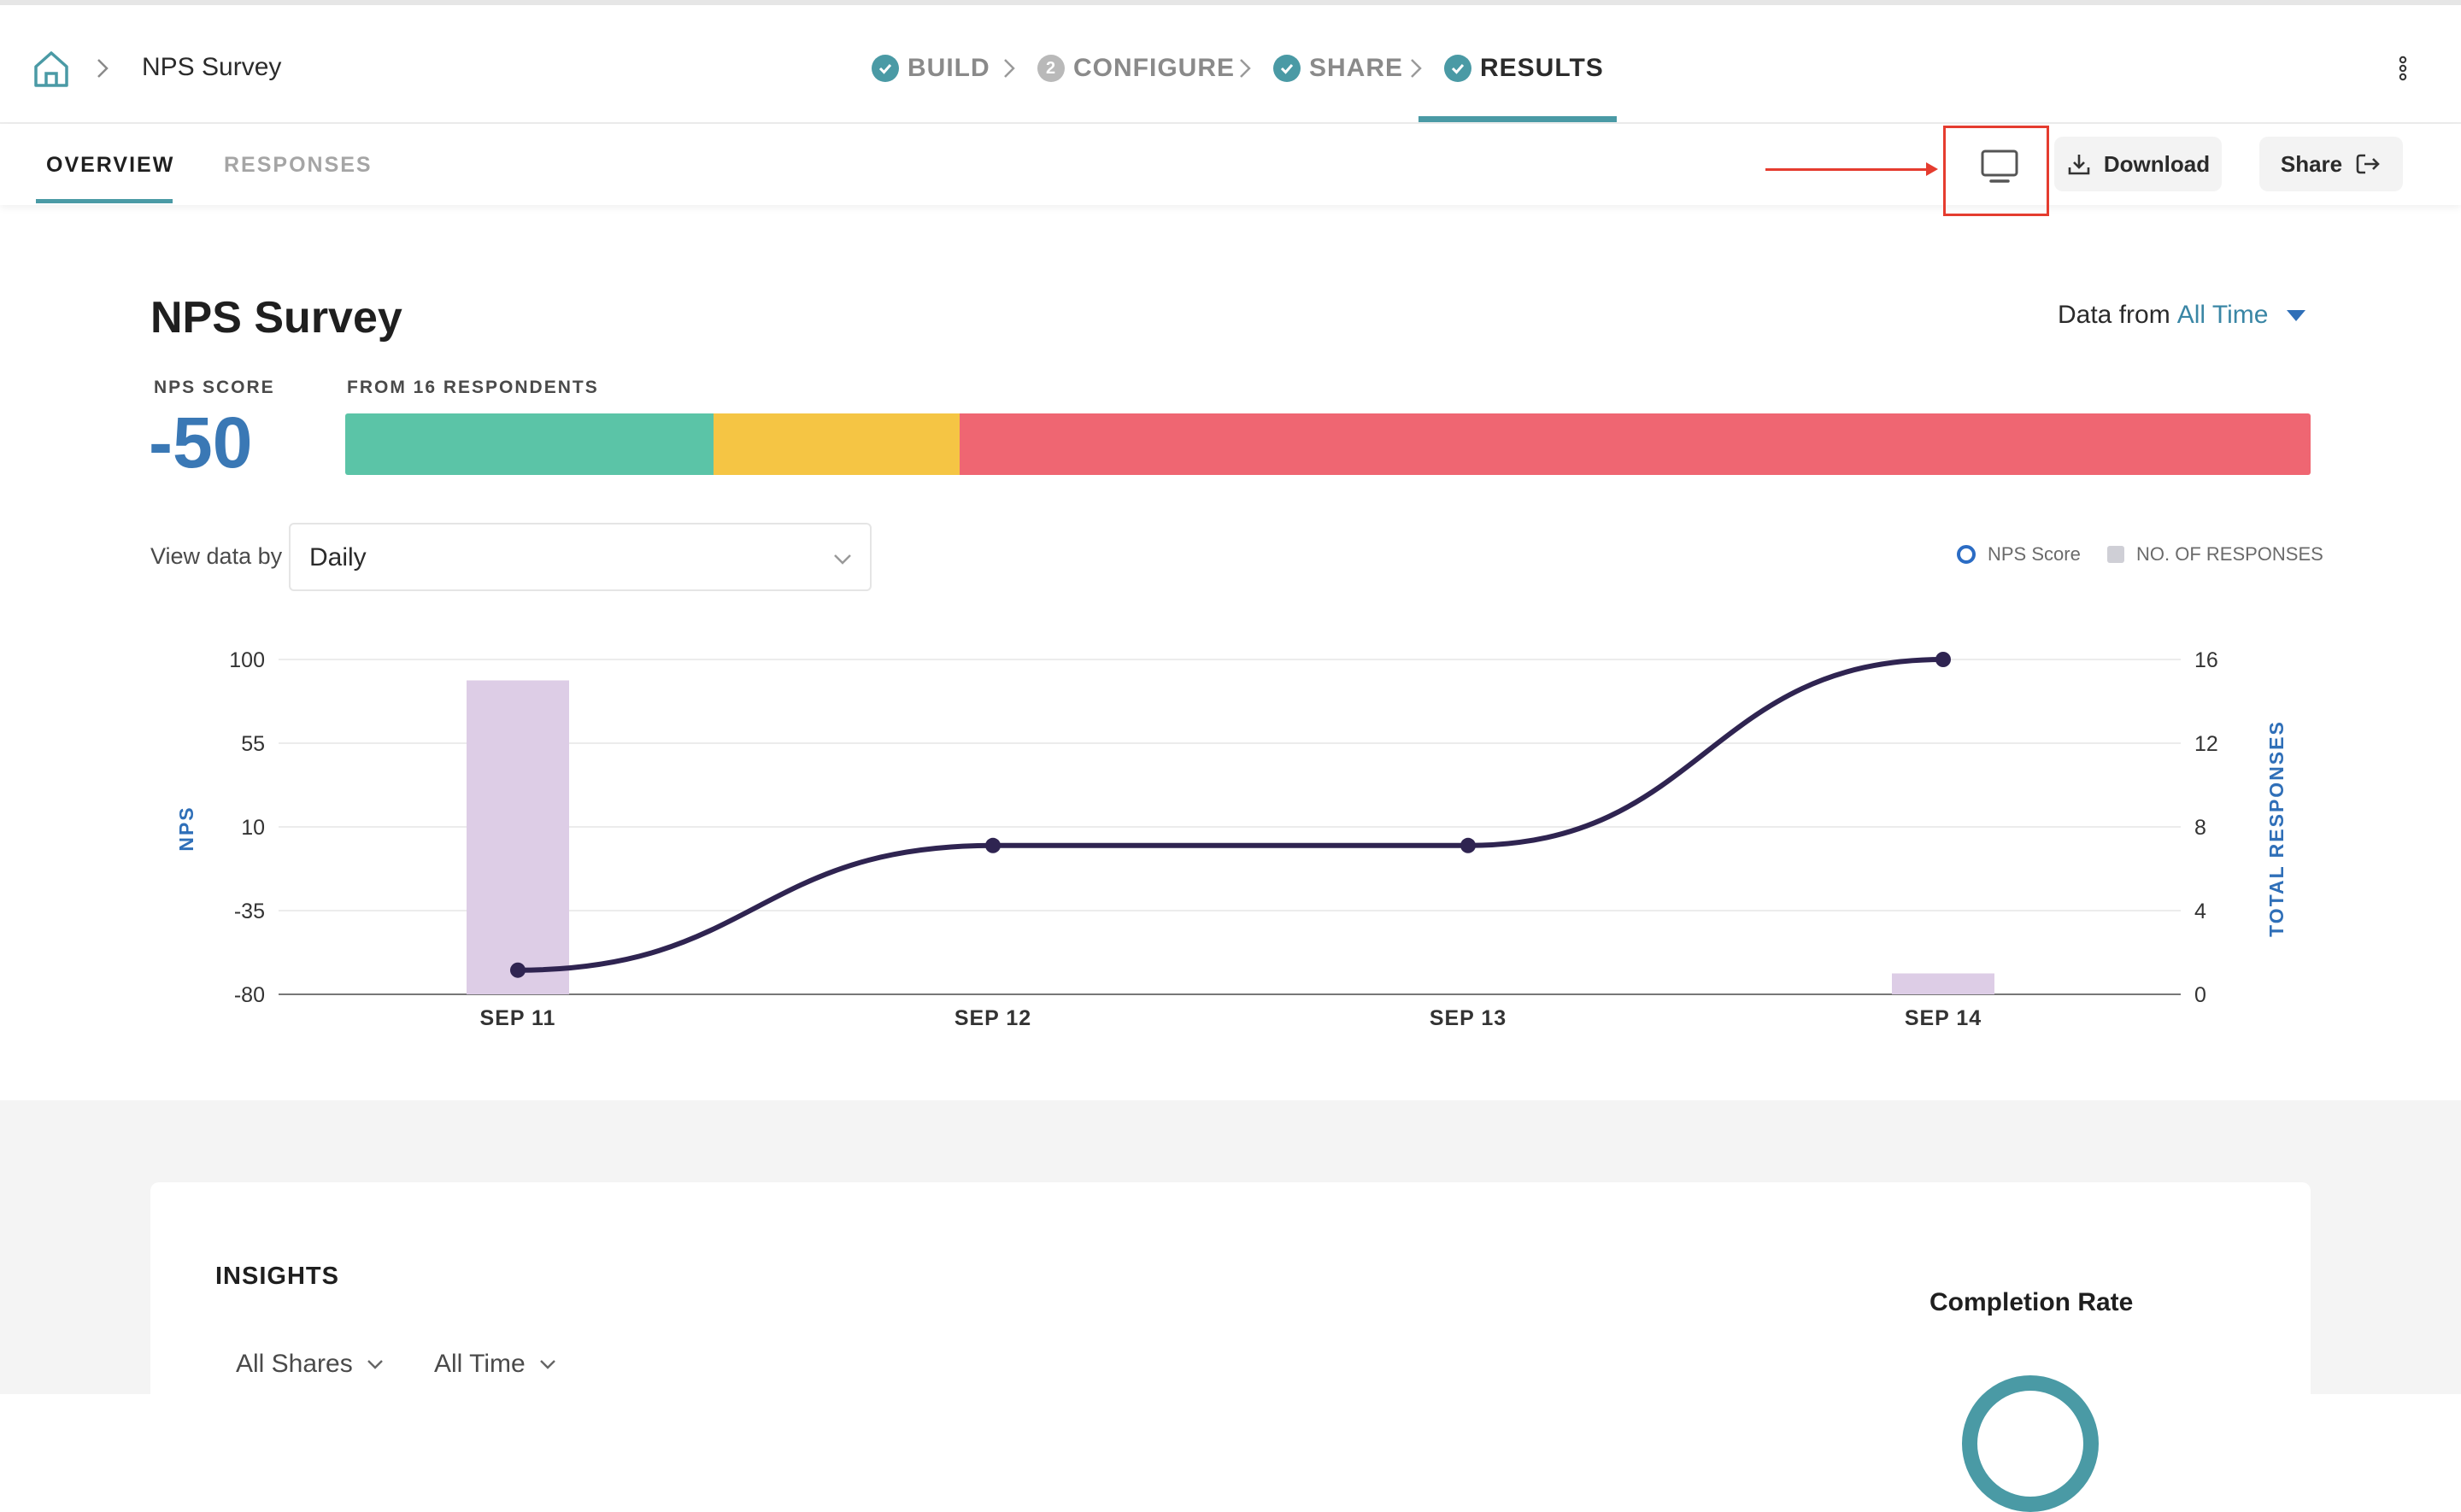 The image size is (2461, 1512). I want to click on y2-tick-label: 8, so click(2200, 828).